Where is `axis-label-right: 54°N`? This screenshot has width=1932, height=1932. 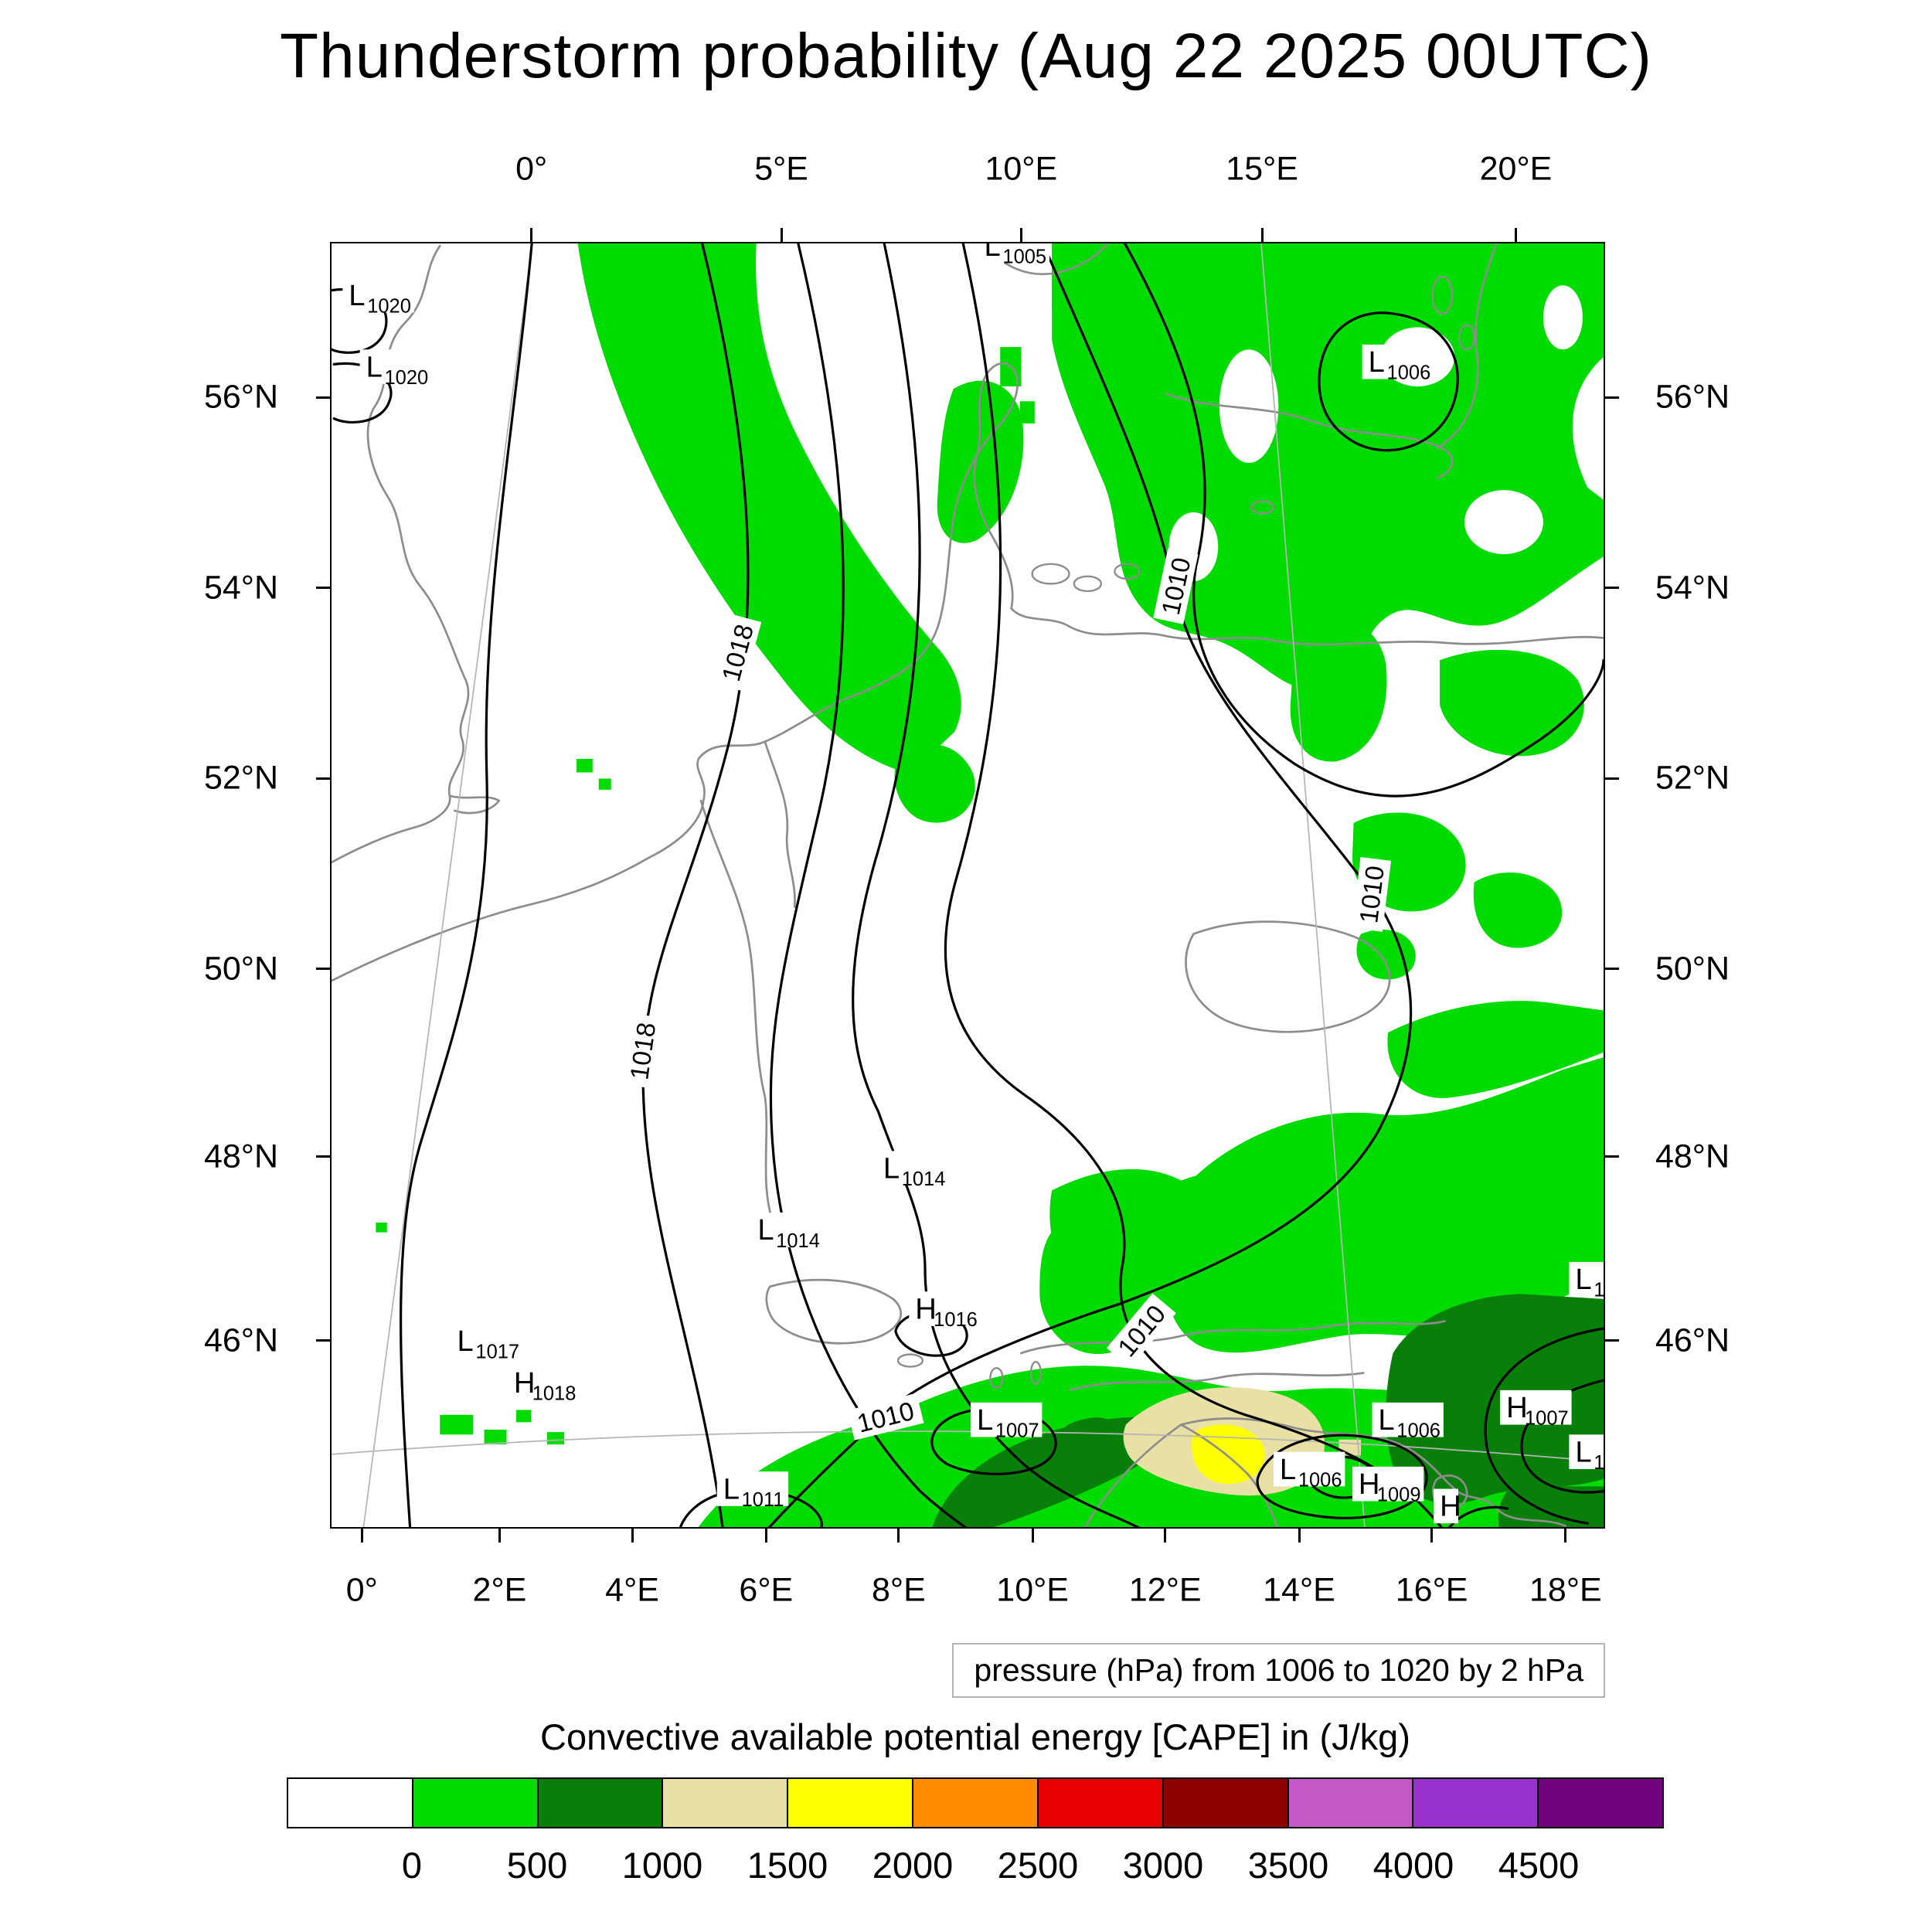 axis-label-right: 54°N is located at coordinates (1693, 588).